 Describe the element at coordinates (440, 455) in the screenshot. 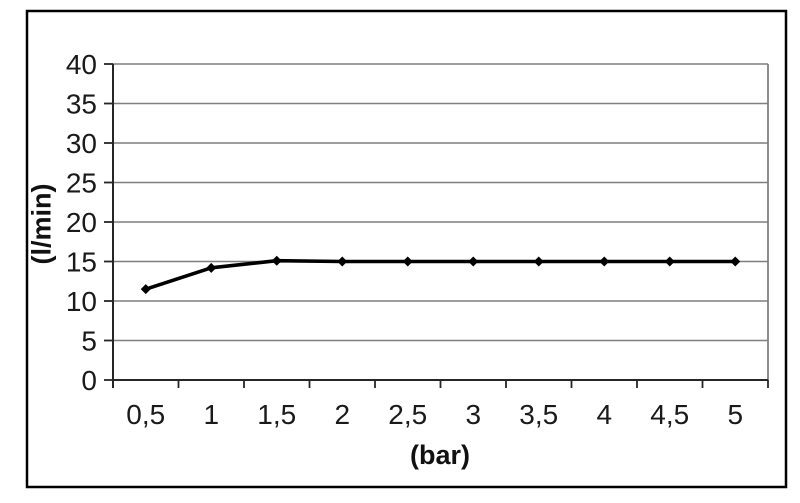

I see `x-axis-title: (bar)` at that location.